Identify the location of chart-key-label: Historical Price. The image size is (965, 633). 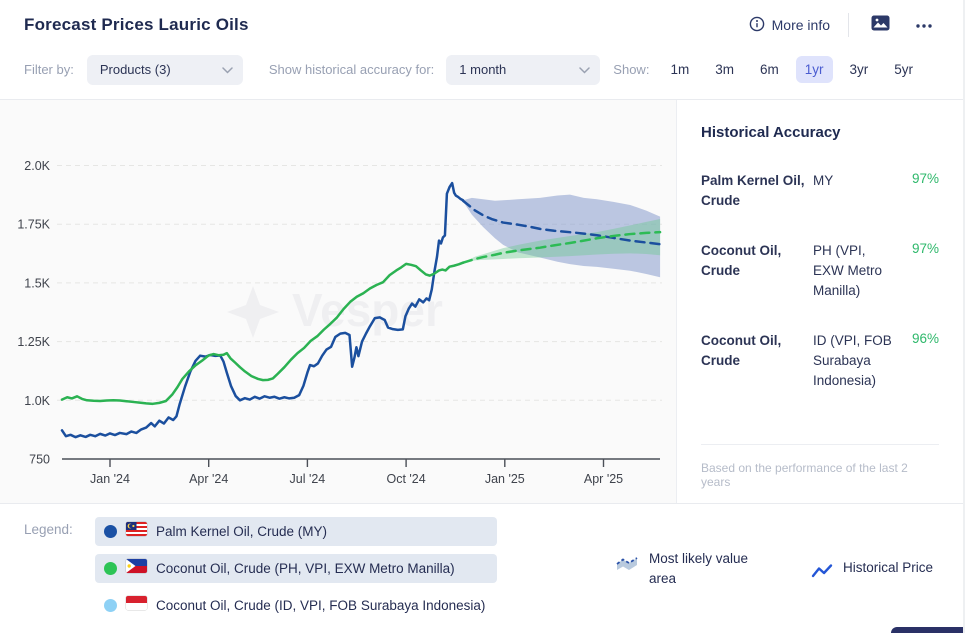
(887, 567).